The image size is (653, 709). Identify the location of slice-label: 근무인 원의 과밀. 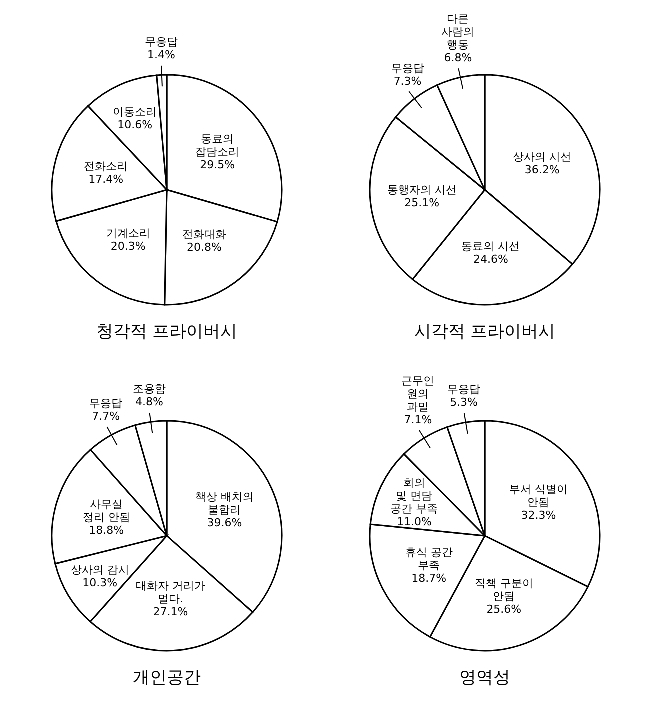
(418, 394).